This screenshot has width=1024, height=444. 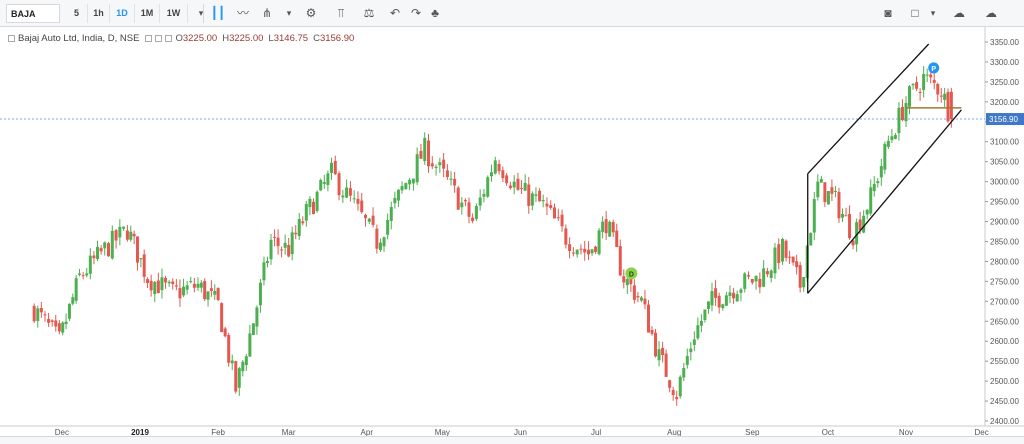 What do you see at coordinates (311, 13) in the screenshot?
I see `gear-icon: ⚙` at bounding box center [311, 13].